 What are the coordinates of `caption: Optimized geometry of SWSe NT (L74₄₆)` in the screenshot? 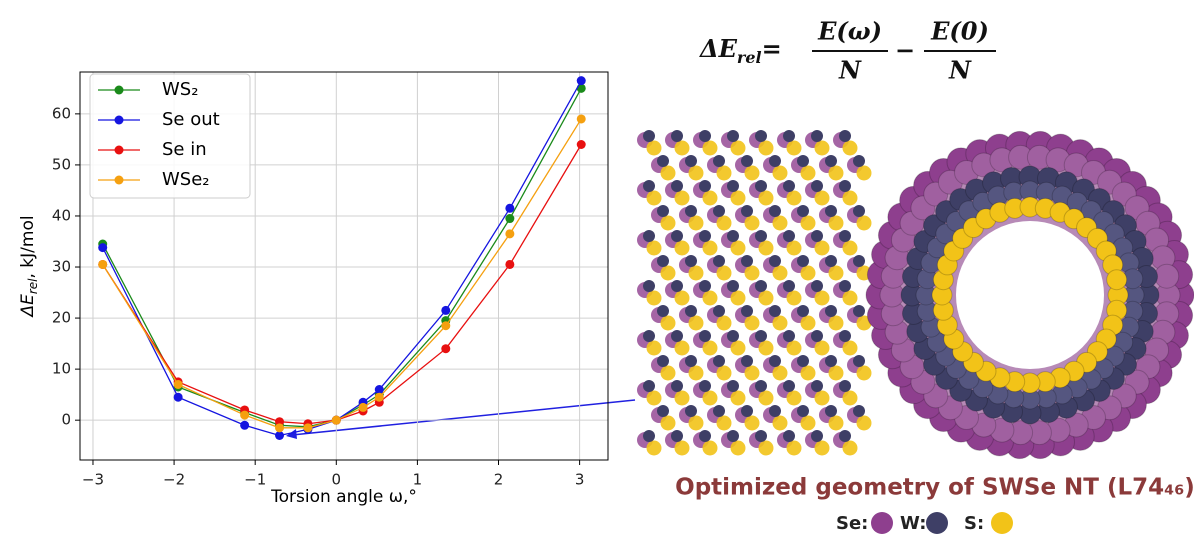 It's located at (934, 488).